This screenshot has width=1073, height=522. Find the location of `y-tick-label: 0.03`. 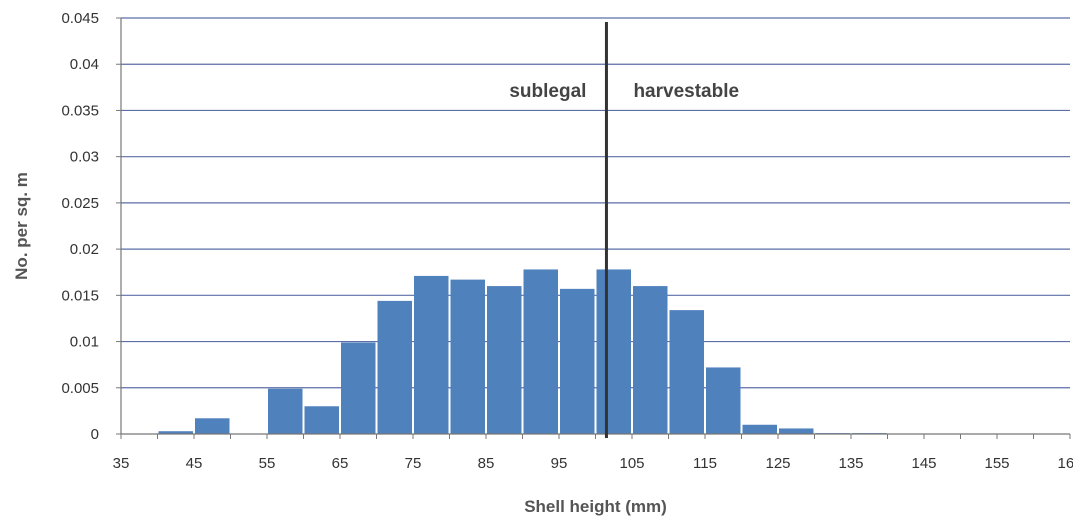

y-tick-label: 0.03 is located at coordinates (84, 157).